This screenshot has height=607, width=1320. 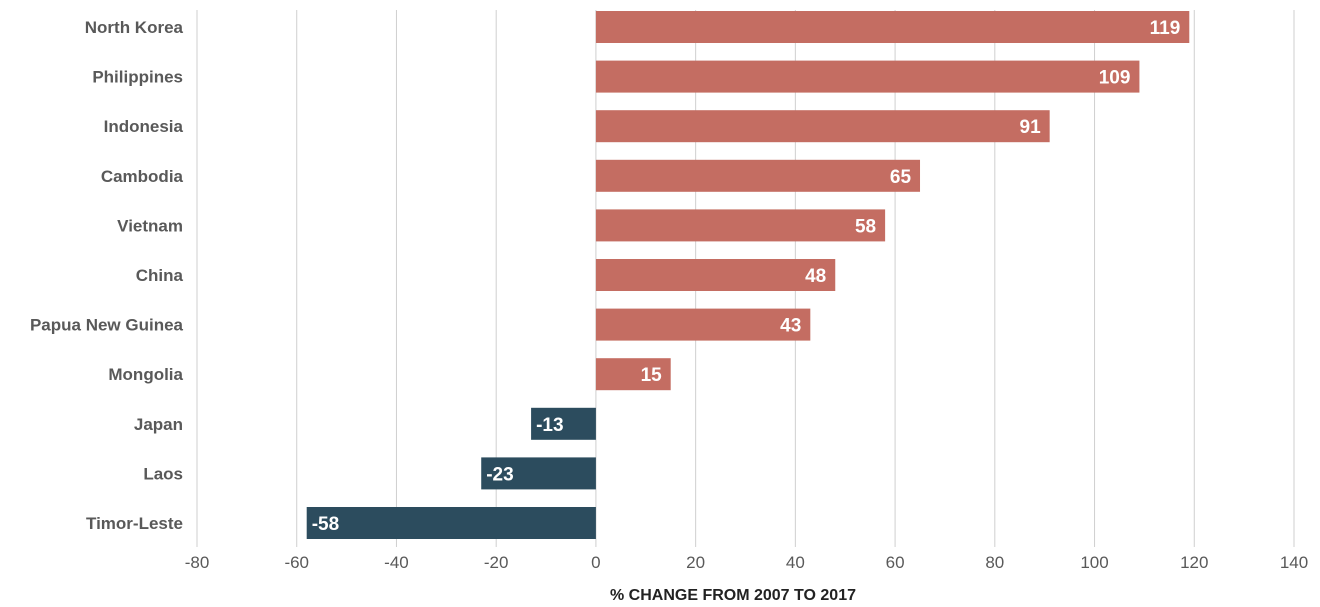 What do you see at coordinates (296, 562) in the screenshot?
I see `x-tick-label: -60` at bounding box center [296, 562].